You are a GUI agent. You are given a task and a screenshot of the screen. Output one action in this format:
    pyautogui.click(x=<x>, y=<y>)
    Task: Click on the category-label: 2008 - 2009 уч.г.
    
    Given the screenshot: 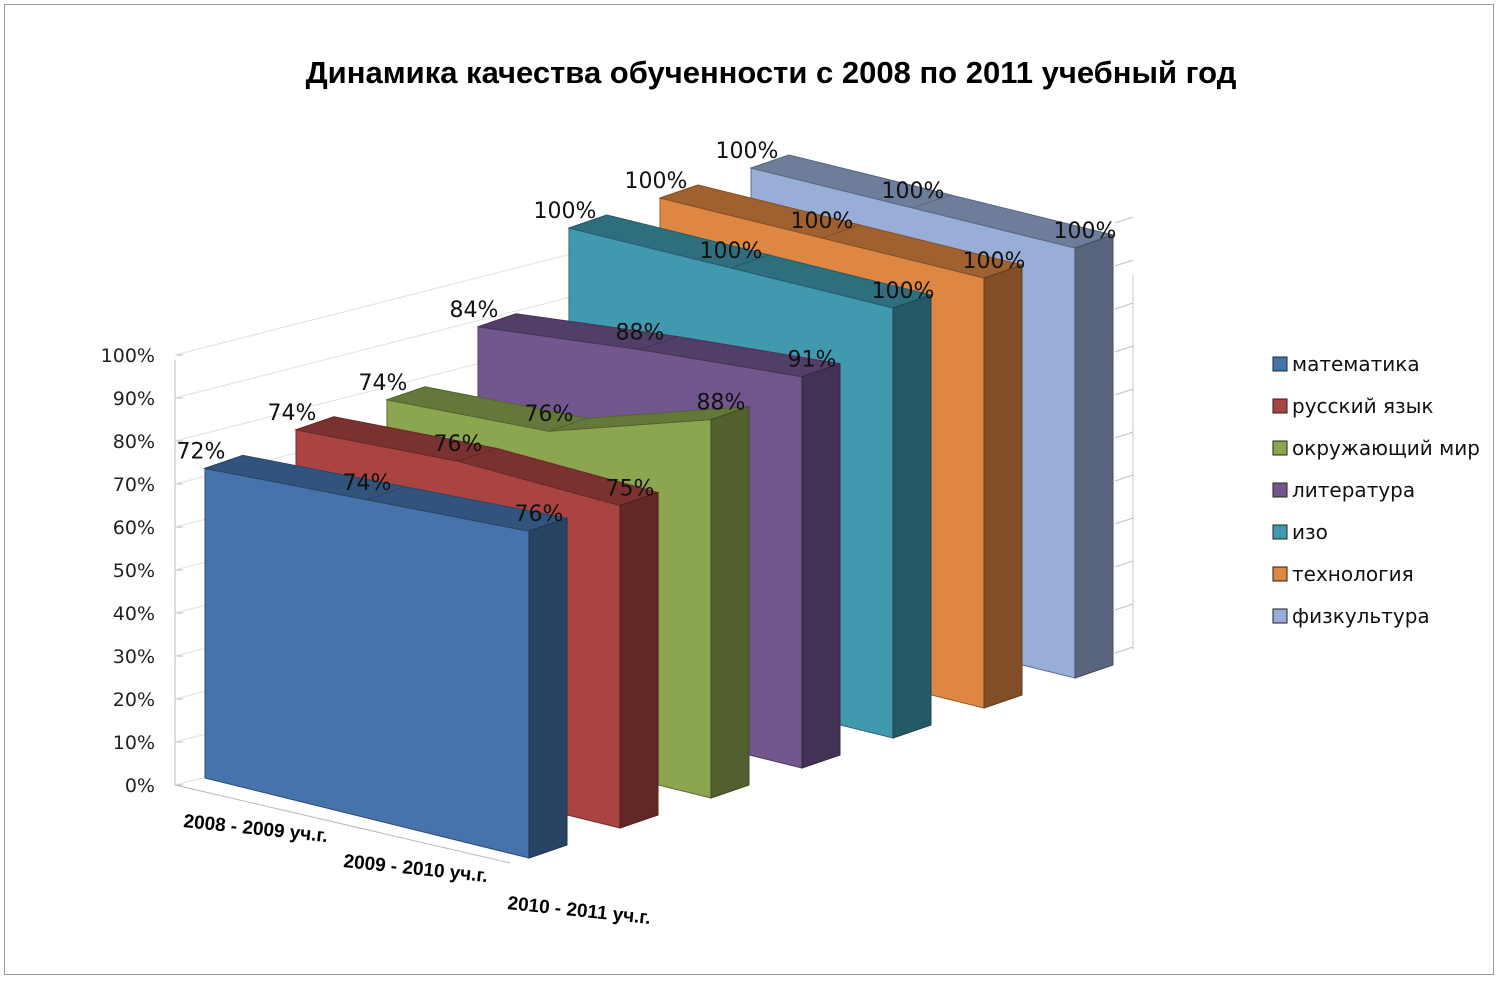 What is the action you would take?
    pyautogui.click(x=255, y=829)
    